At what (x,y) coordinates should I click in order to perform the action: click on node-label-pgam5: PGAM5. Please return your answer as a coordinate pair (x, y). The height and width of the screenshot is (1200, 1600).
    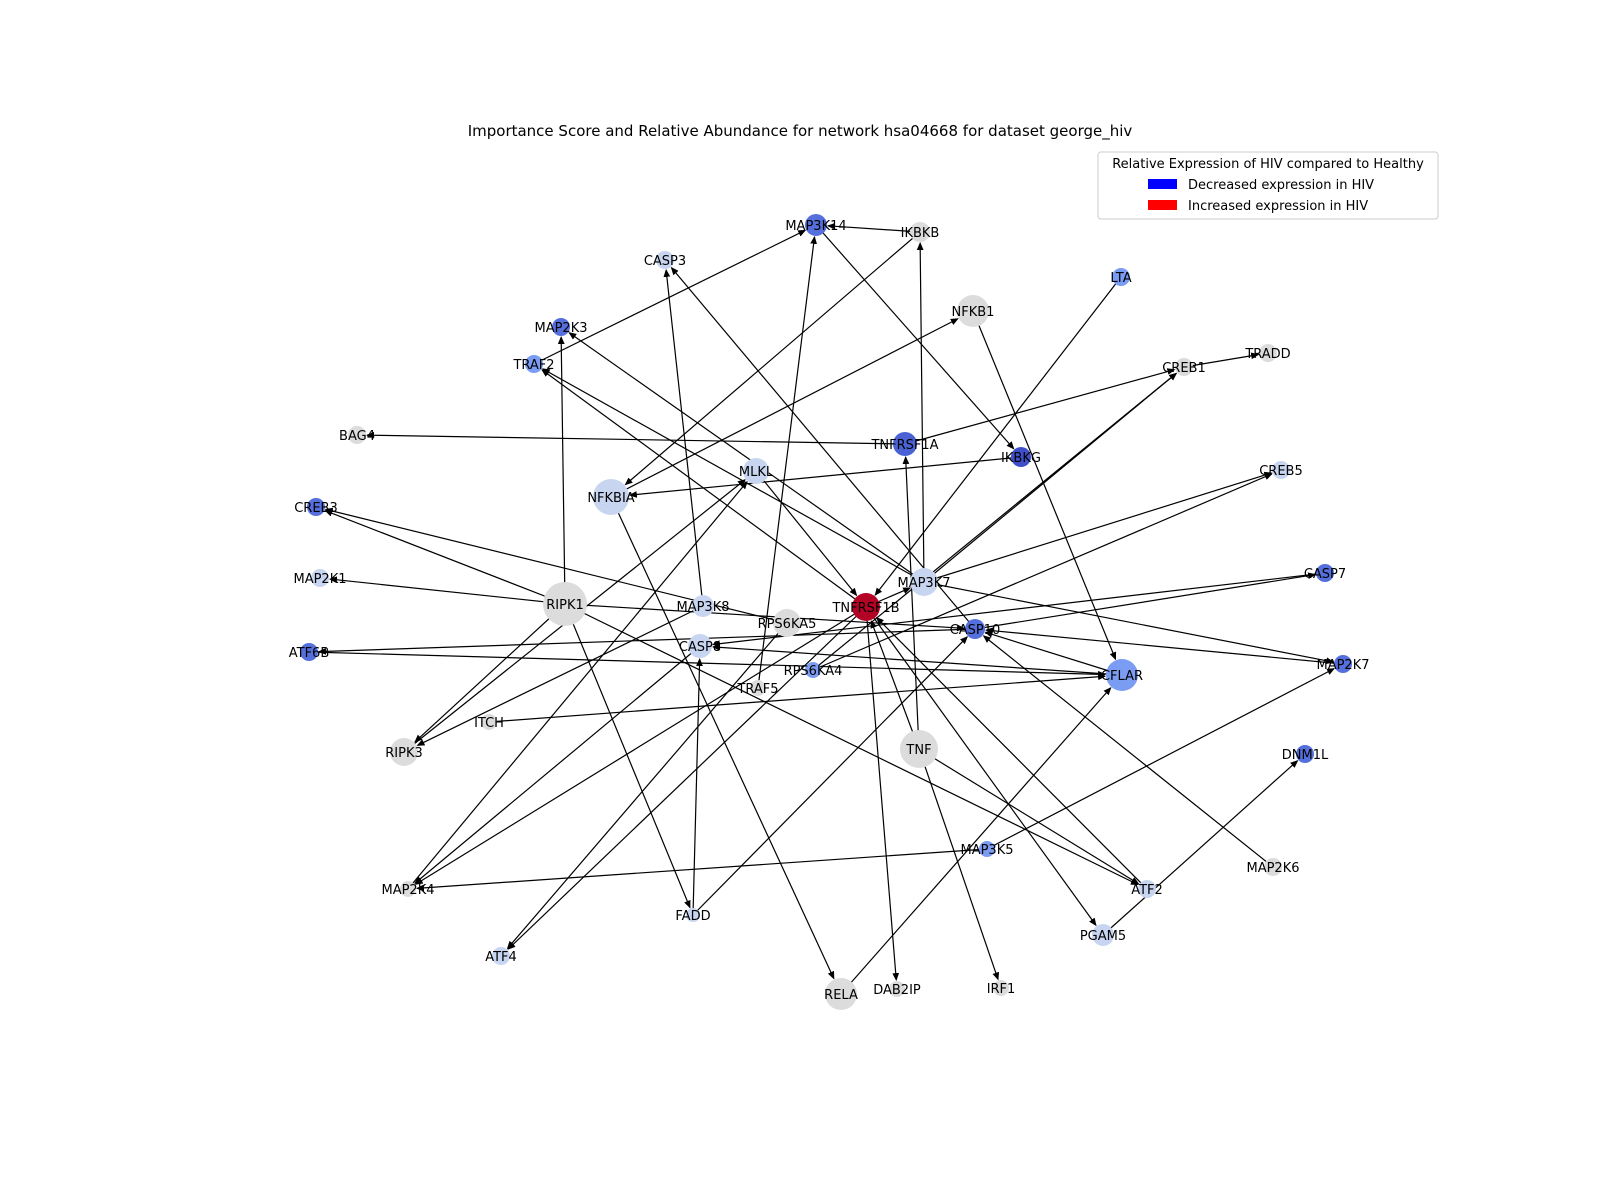
    Looking at the image, I should click on (1103, 936).